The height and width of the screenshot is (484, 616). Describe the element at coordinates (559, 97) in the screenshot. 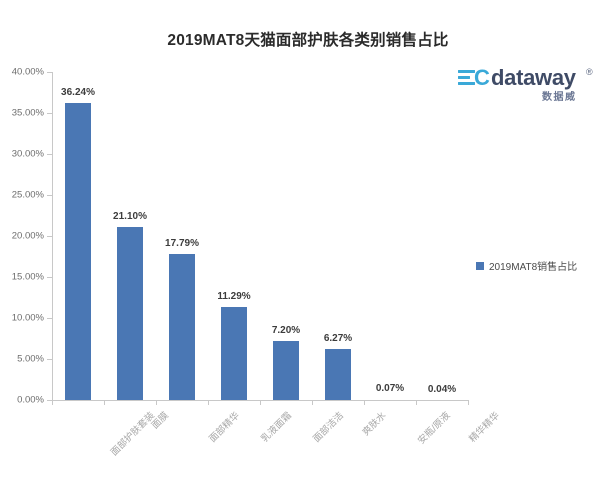

I see `logo-subtitle: 数据威` at that location.